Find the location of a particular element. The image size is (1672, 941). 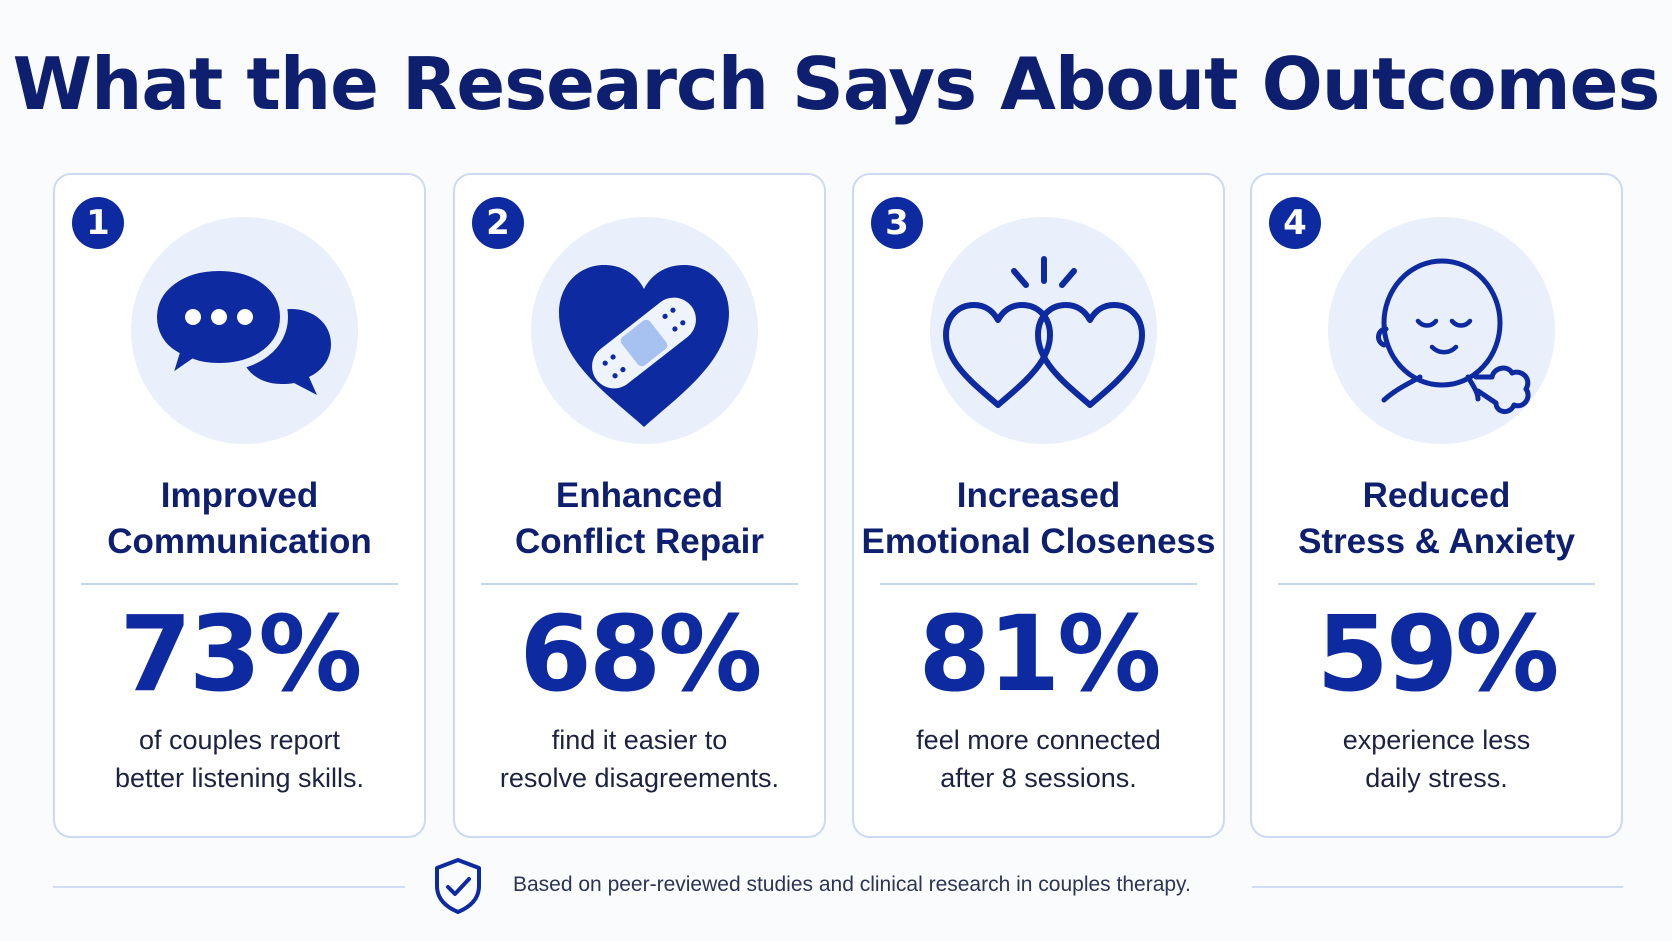

heading-line: Increased is located at coordinates (1038, 495).